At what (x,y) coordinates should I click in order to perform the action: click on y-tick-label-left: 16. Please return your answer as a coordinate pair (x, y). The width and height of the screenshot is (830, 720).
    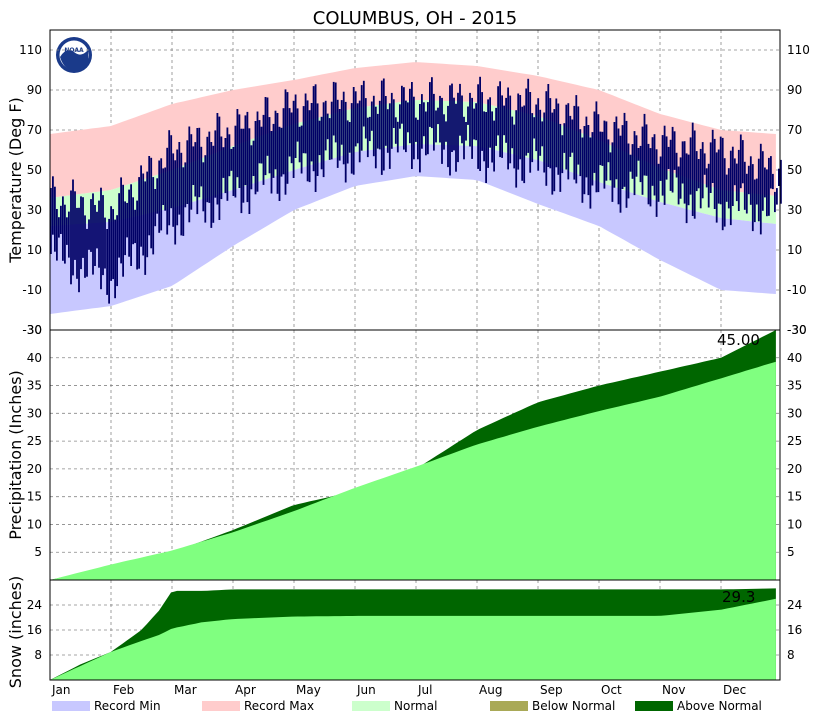
    Looking at the image, I should click on (34, 630).